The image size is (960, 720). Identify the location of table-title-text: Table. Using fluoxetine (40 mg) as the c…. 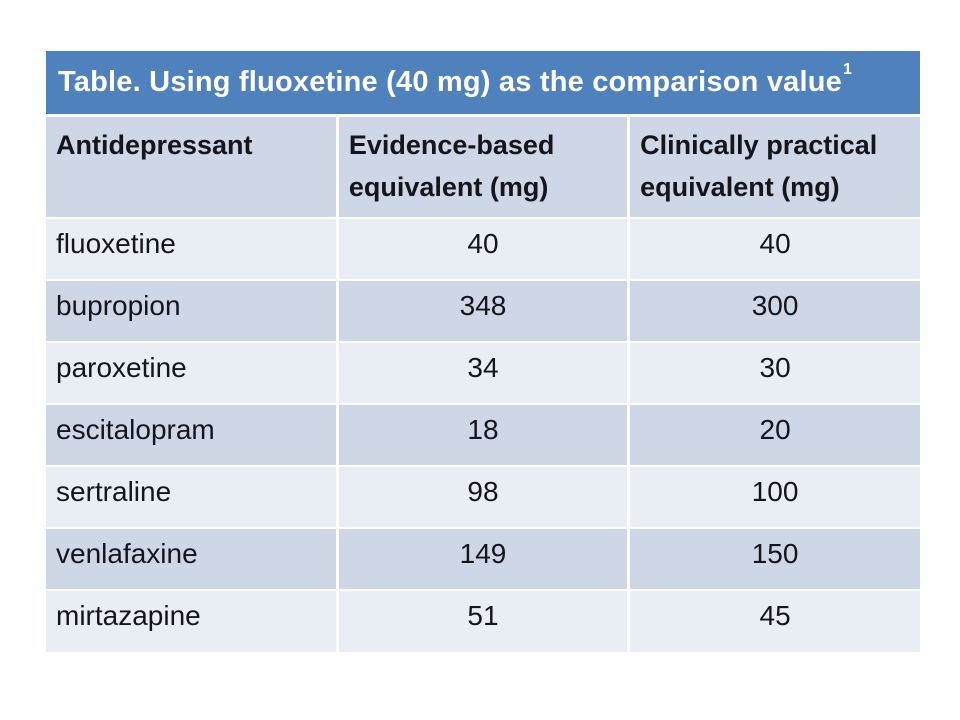
(450, 82).